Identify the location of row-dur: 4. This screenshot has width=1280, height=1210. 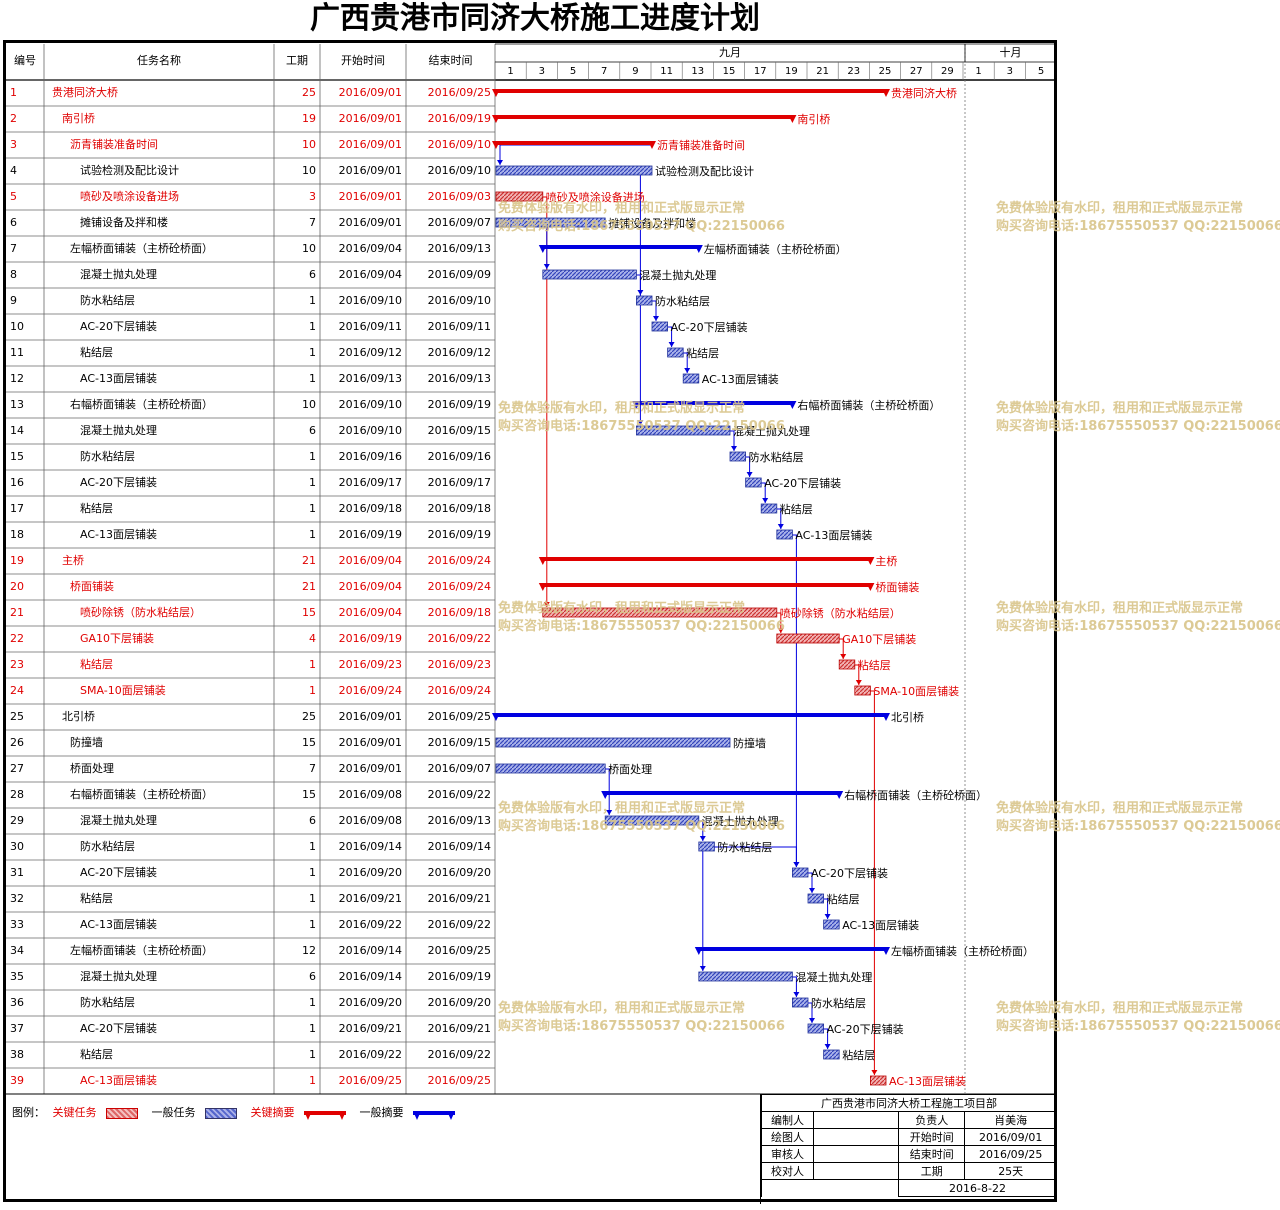
(312, 638).